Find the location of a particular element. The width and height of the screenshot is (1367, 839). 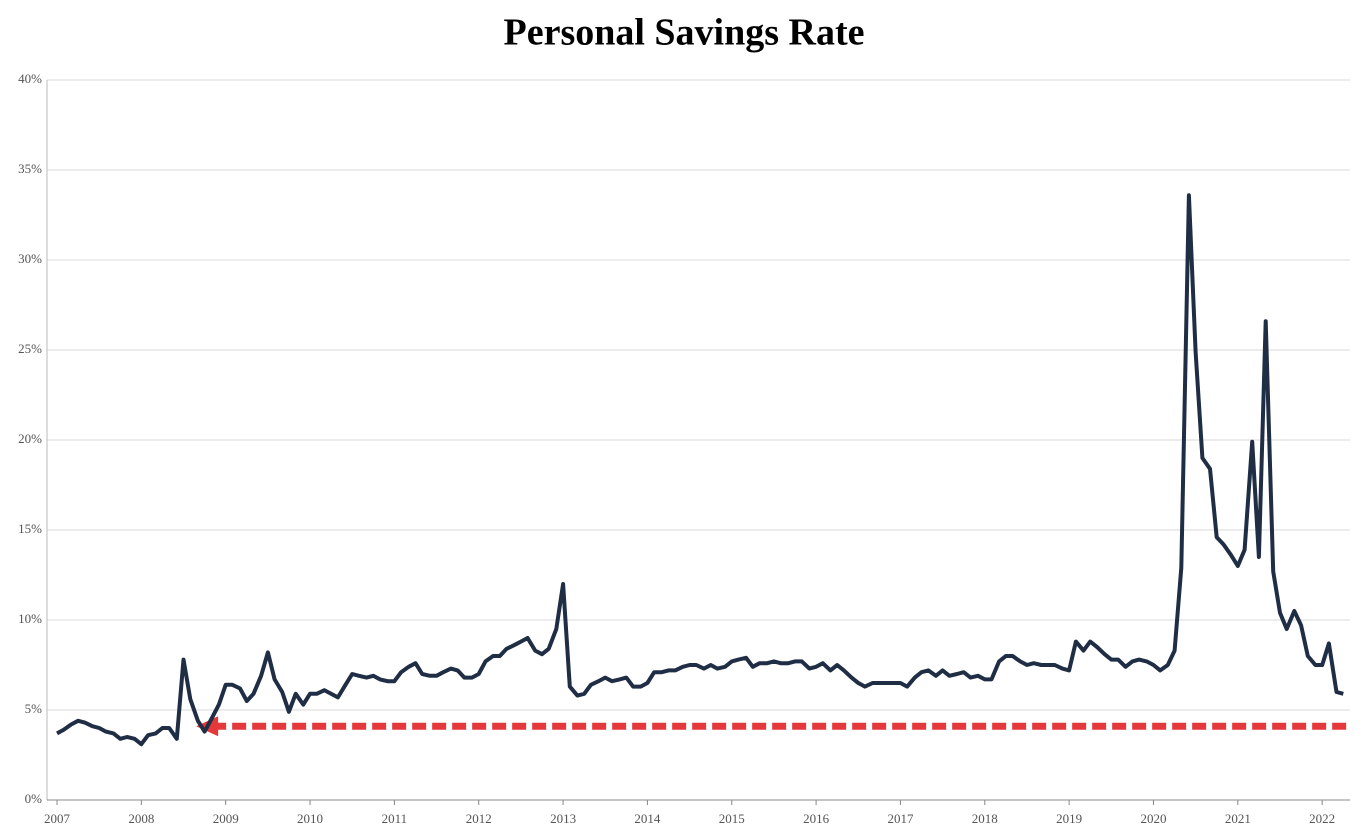

x-tick-label: 2013 is located at coordinates (563, 818).